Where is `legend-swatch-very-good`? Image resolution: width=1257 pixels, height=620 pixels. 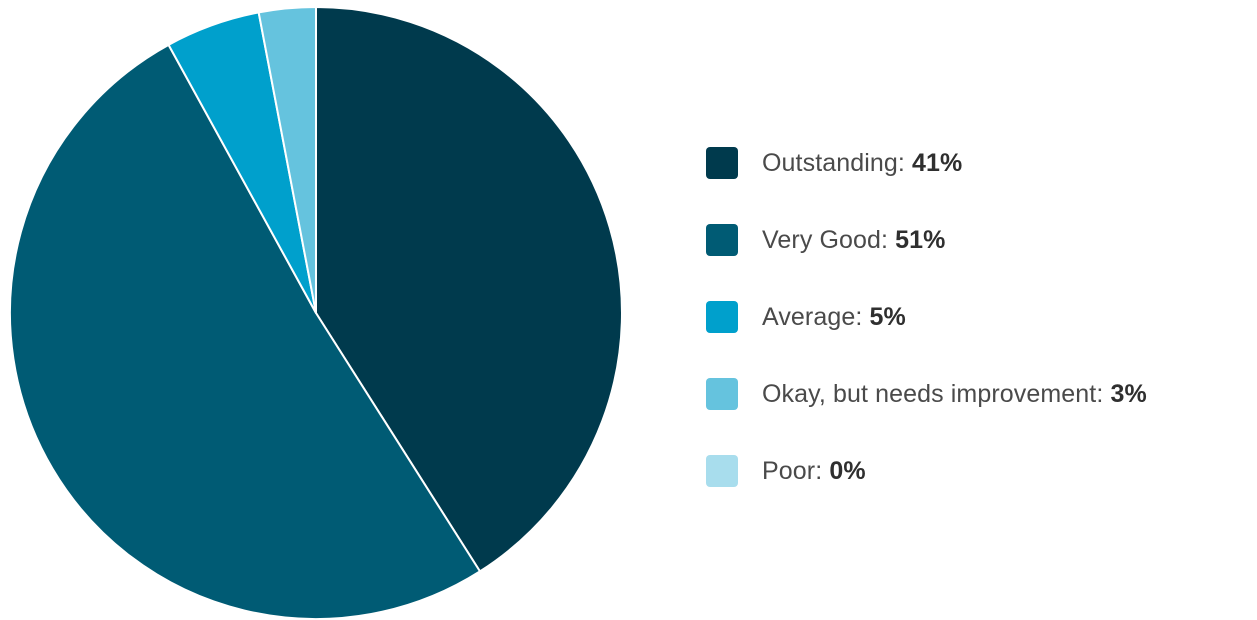
legend-swatch-very-good is located at coordinates (722, 240).